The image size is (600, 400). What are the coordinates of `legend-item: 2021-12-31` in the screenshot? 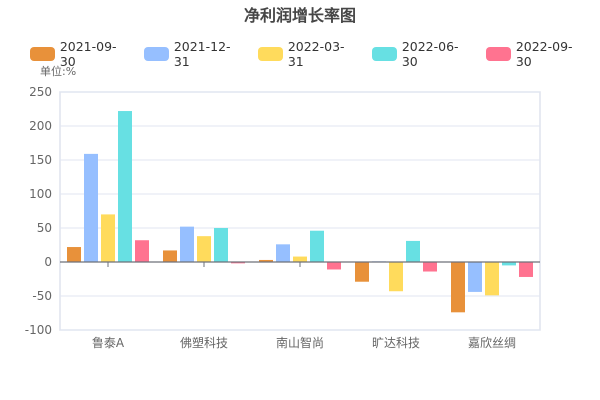 It's located at (195, 54).